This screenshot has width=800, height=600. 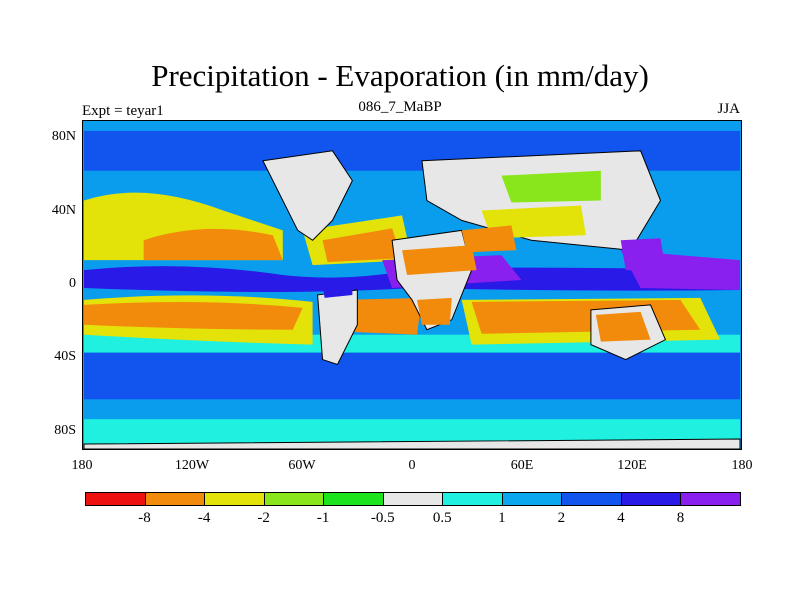 I want to click on colorbar-label: 0.5, so click(x=442, y=518).